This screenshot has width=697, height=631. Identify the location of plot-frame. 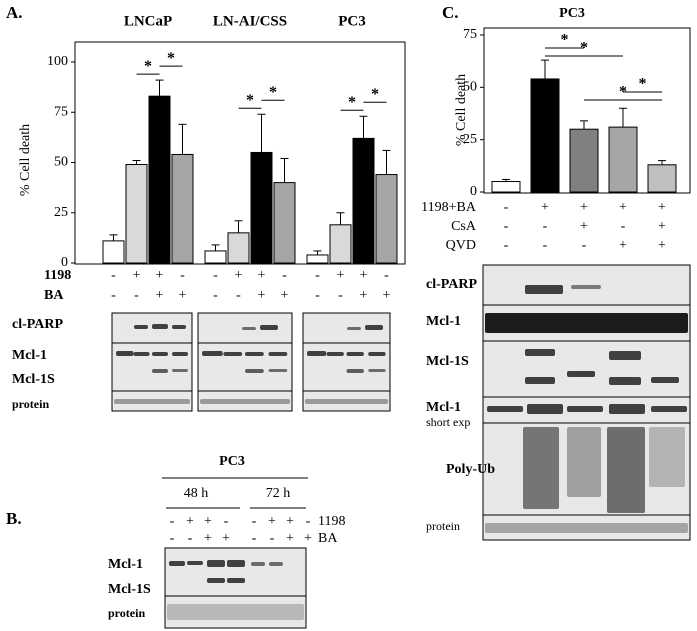
(587, 110).